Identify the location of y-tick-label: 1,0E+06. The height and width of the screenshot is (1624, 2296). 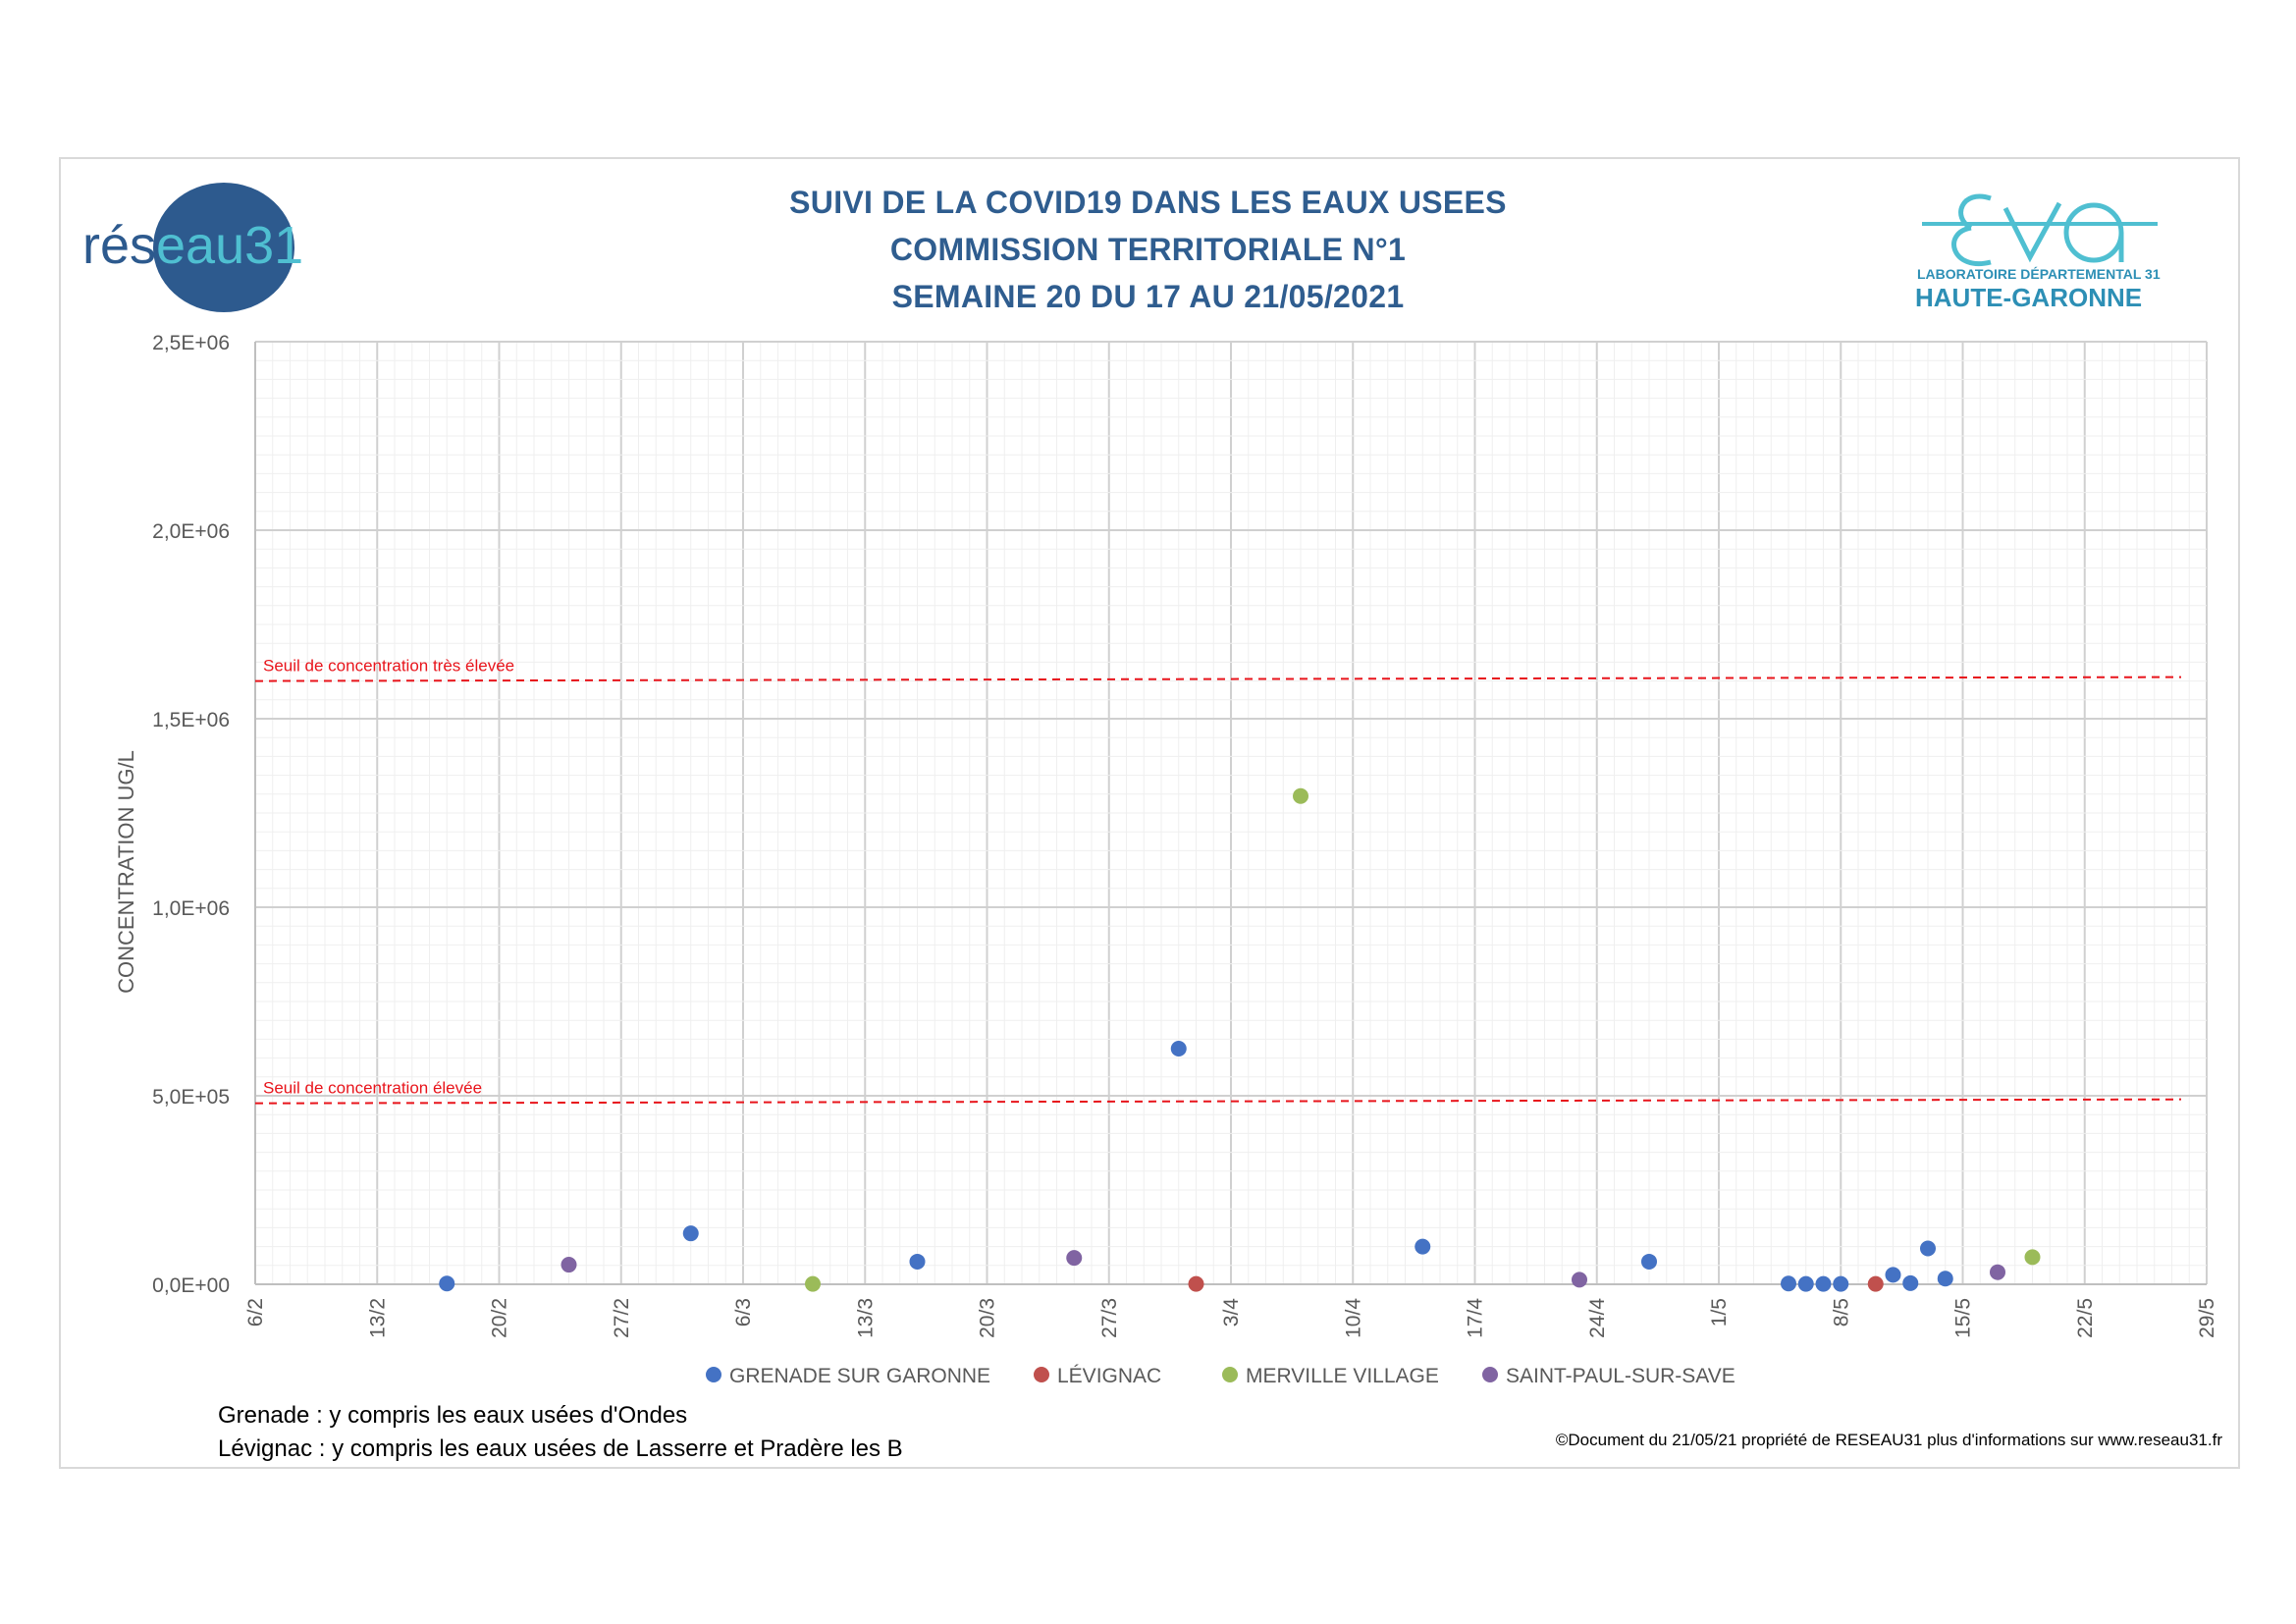
(191, 908).